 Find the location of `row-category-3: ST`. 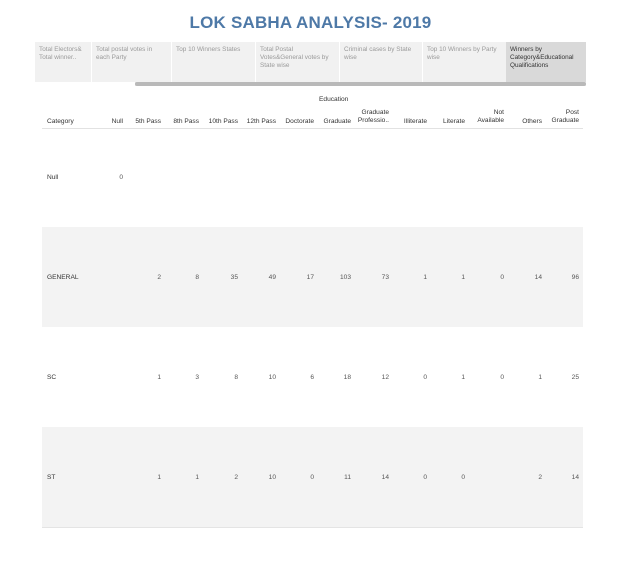

row-category-3: ST is located at coordinates (51, 477).